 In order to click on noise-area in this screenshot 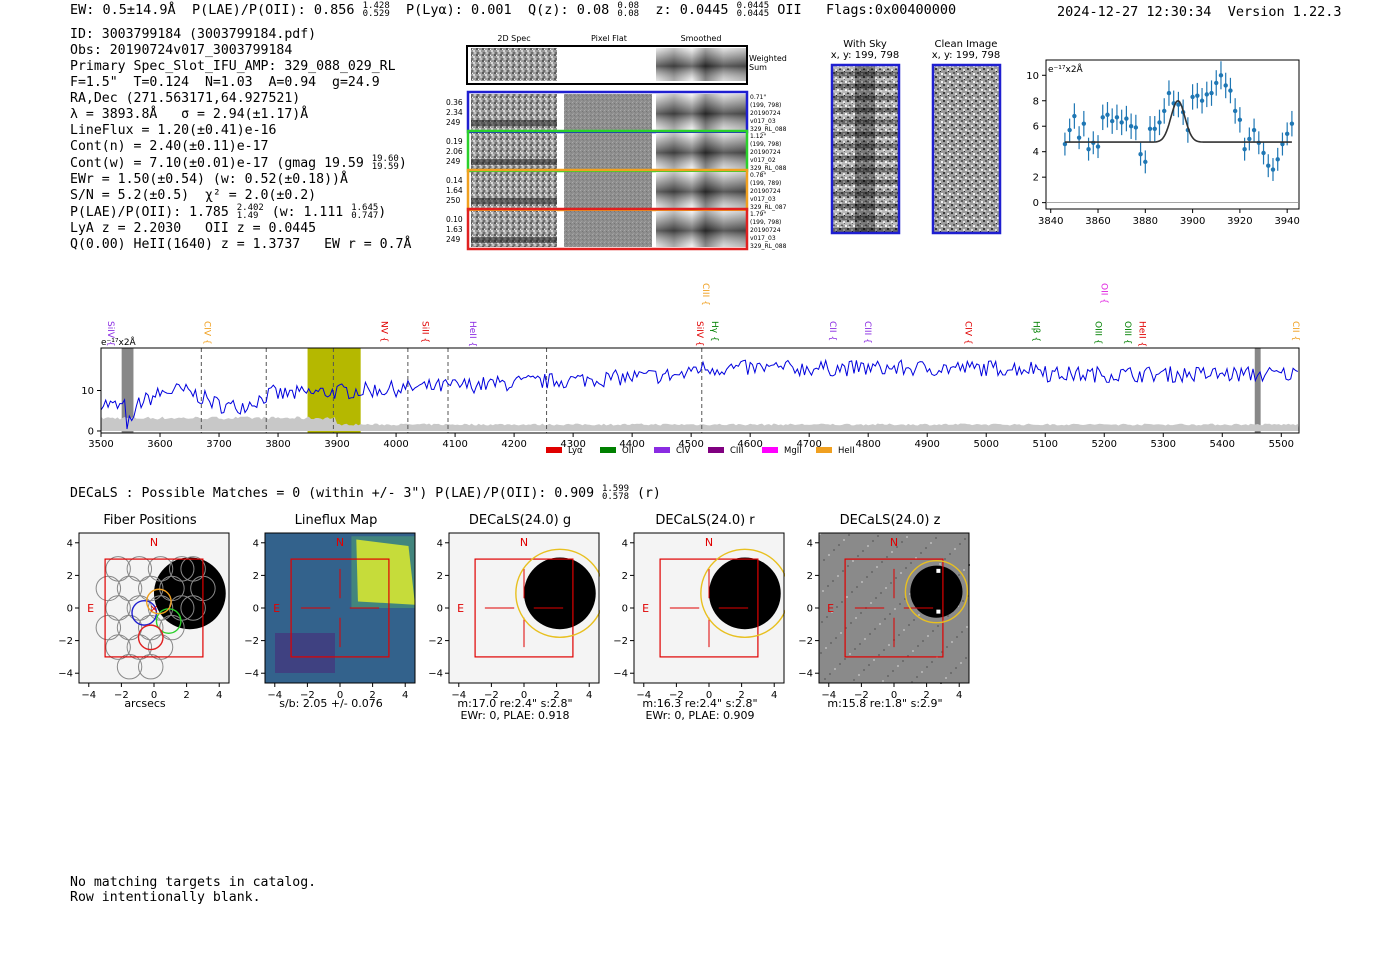, I will do `click(700, 423)`.